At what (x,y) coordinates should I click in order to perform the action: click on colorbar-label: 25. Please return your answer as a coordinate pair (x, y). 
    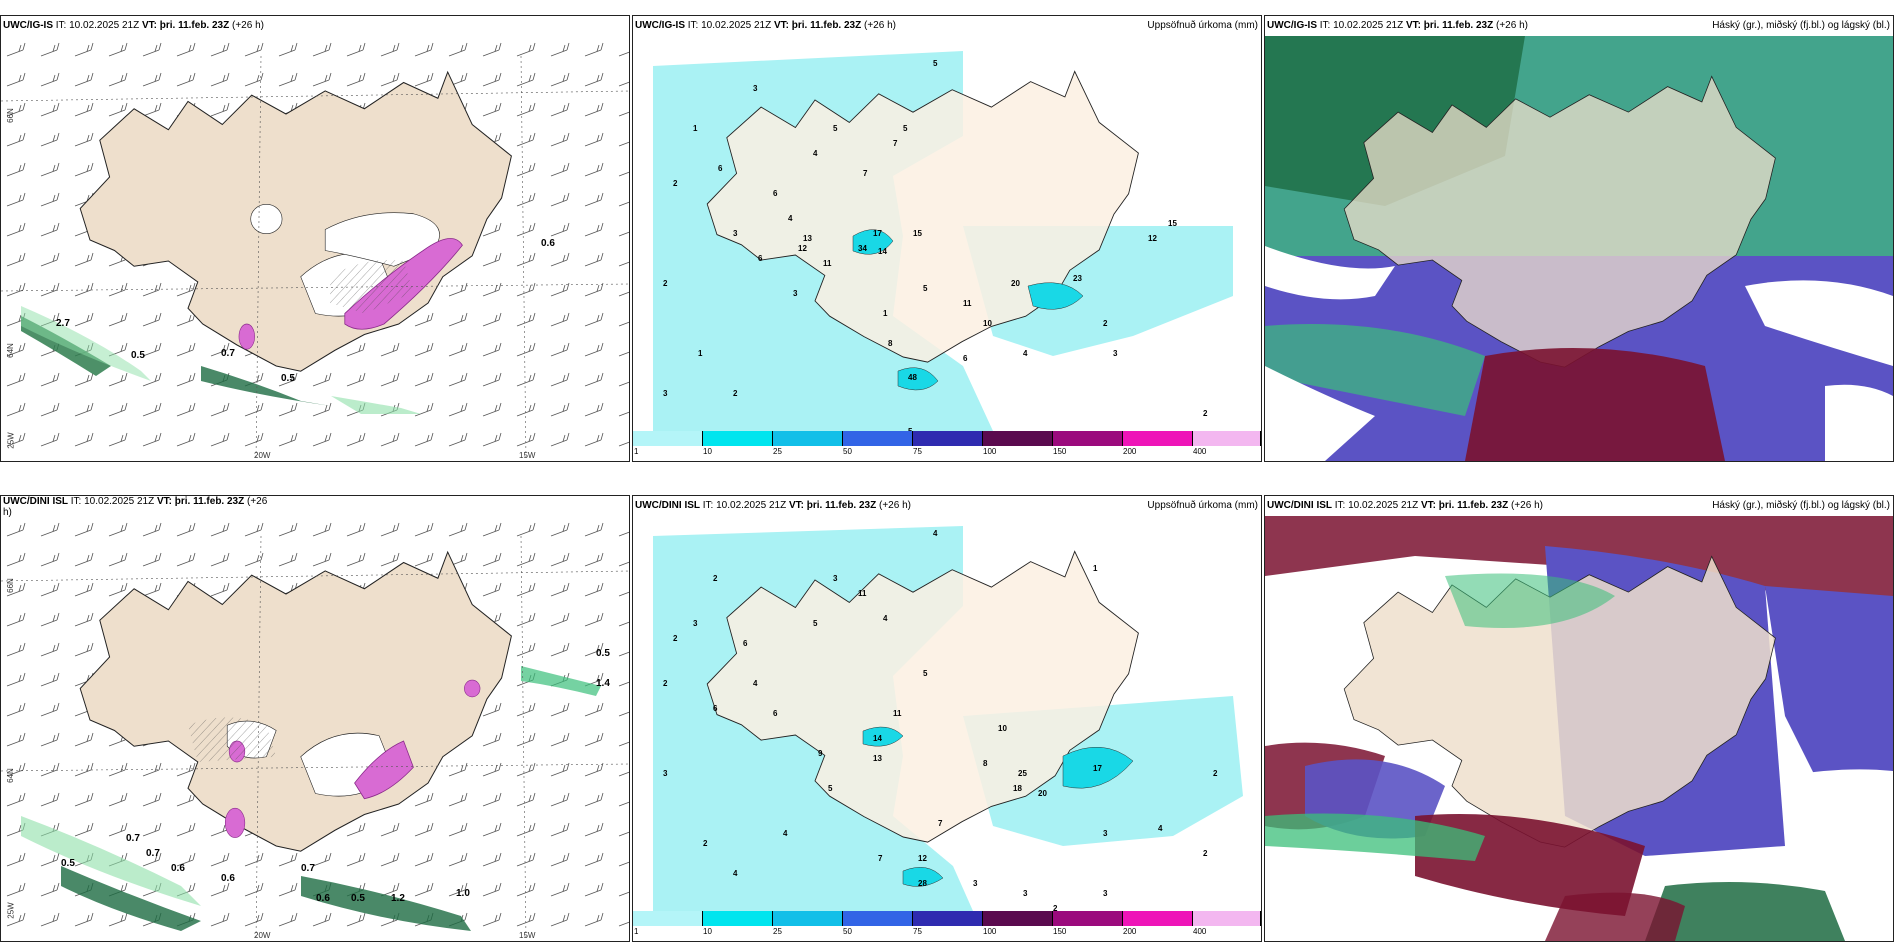
    Looking at the image, I should click on (777, 931).